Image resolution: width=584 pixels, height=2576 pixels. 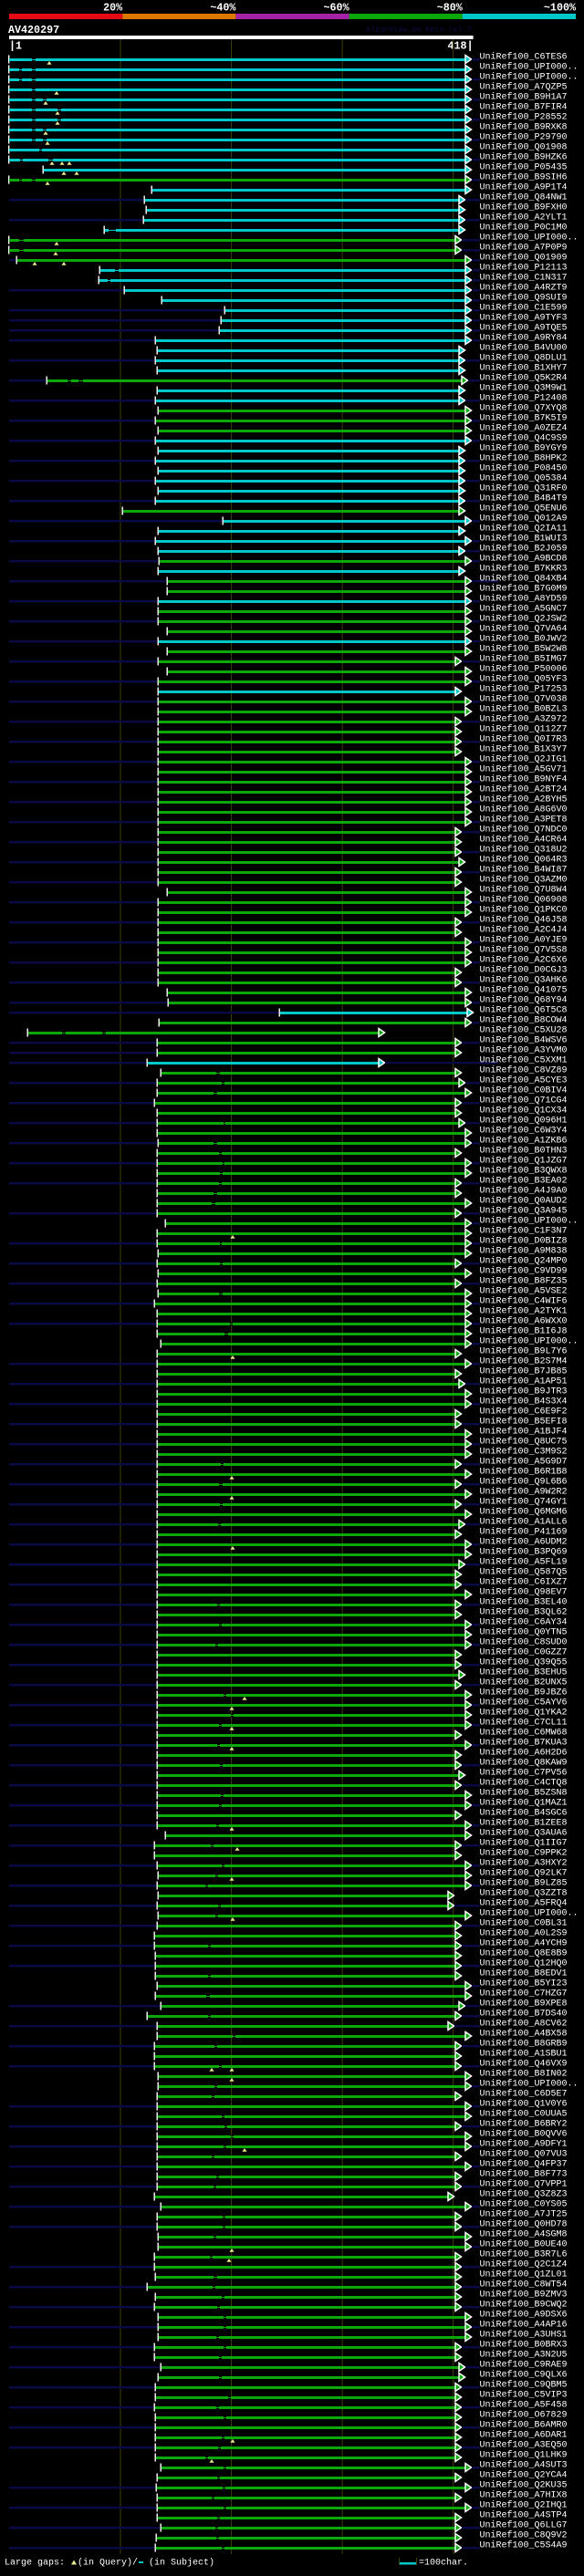 What do you see at coordinates (524, 539) in the screenshot?
I see `svg-text: UniRef100_B1WUI3` at bounding box center [524, 539].